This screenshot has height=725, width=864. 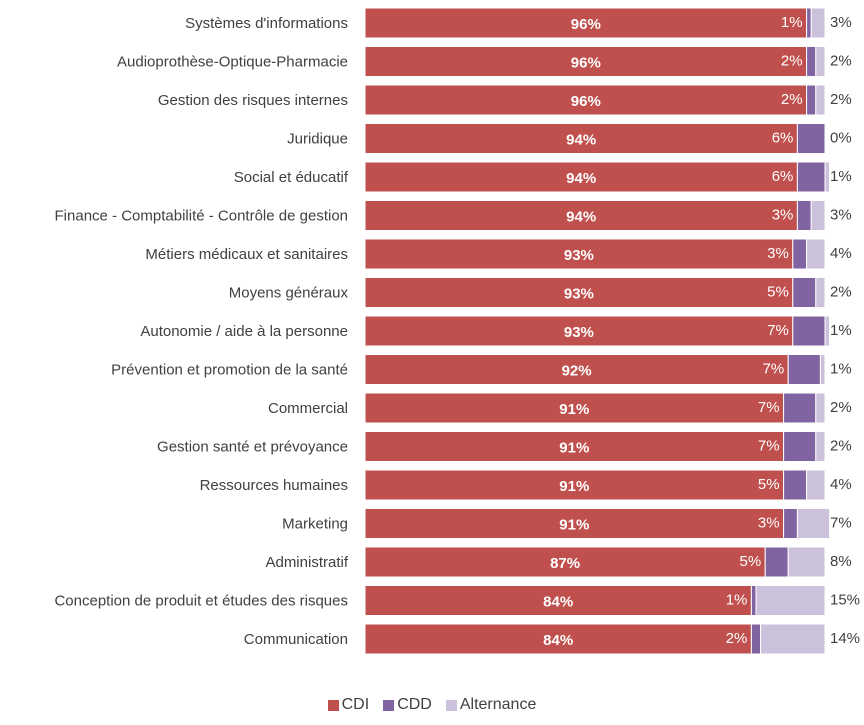 I want to click on legend-item-alternance: Alternance, so click(x=491, y=705).